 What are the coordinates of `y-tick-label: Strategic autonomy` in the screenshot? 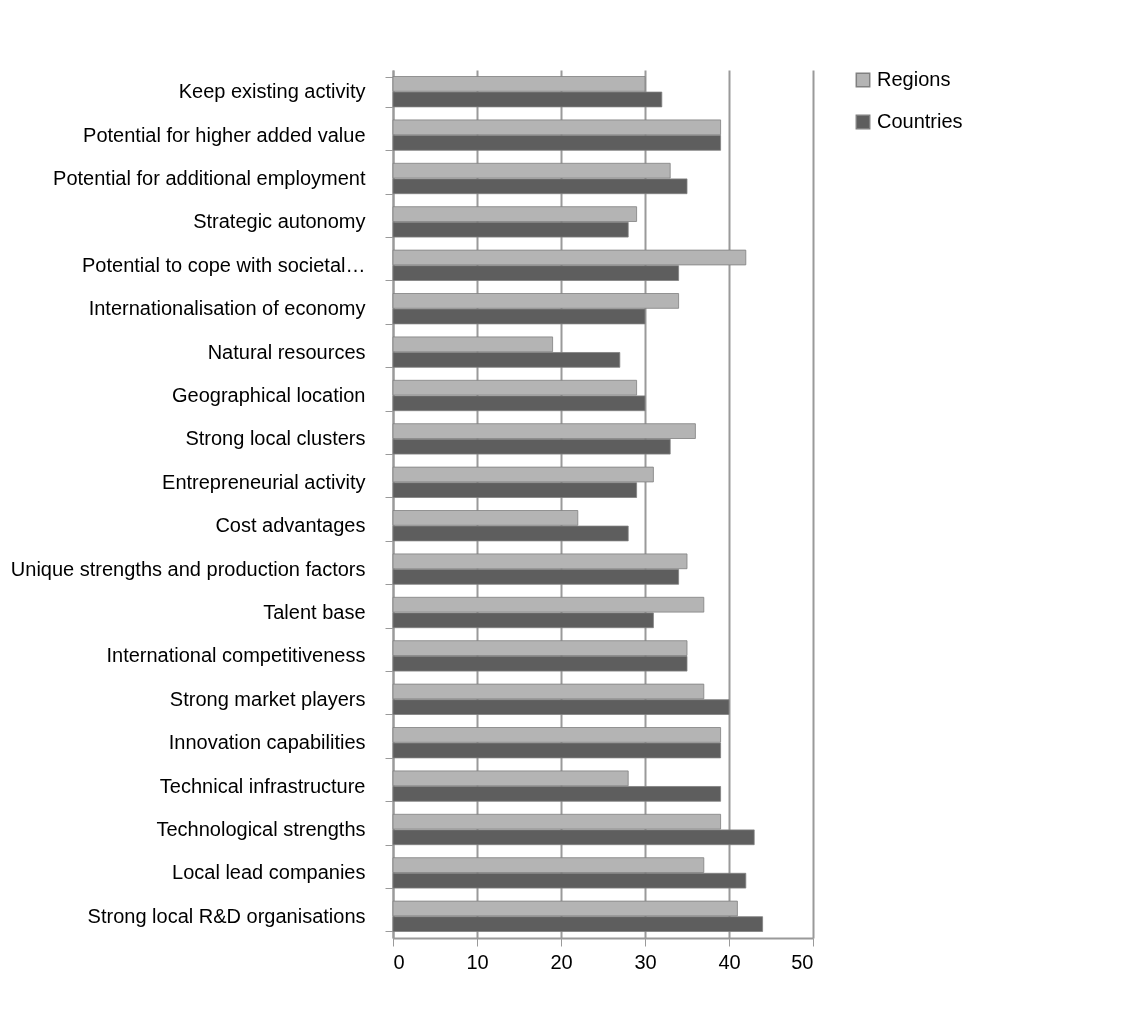 It's located at (279, 221).